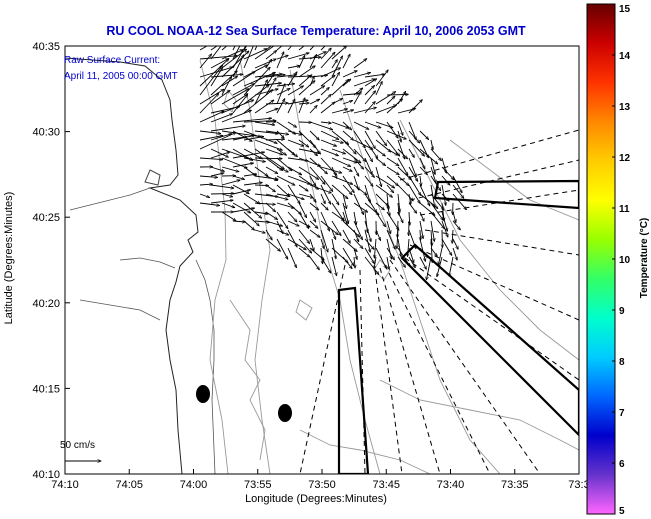 The height and width of the screenshot is (519, 651). Describe the element at coordinates (625, 9) in the screenshot. I see `colorbar-tick-label: 15` at that location.